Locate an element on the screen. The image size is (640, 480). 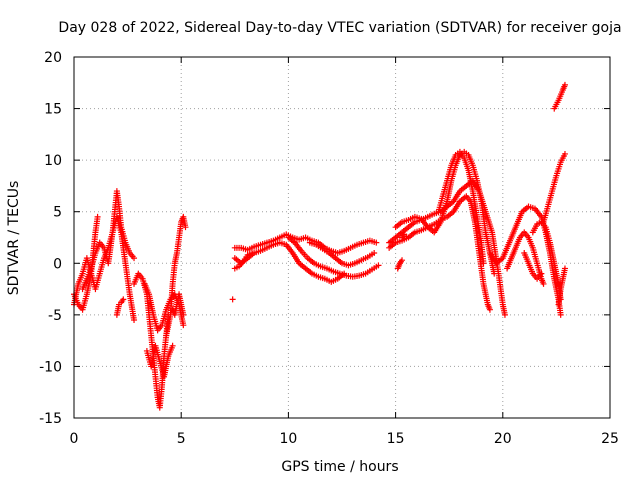
x-tick-label: 15 is located at coordinates (396, 439).